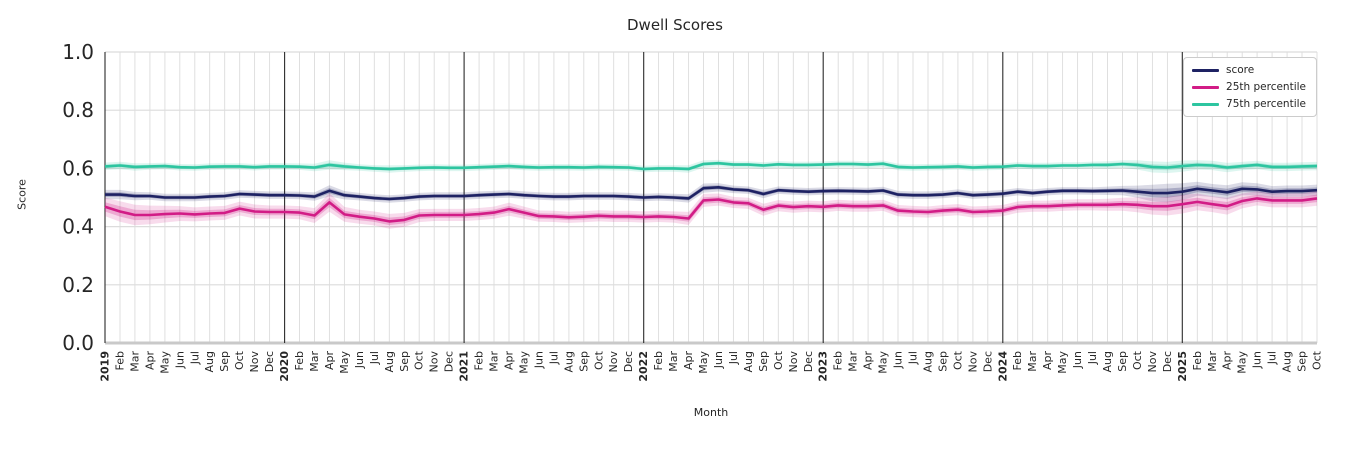 The width and height of the screenshot is (1350, 450). Describe the element at coordinates (284, 366) in the screenshot. I see `x-tick-label: 2020` at that location.